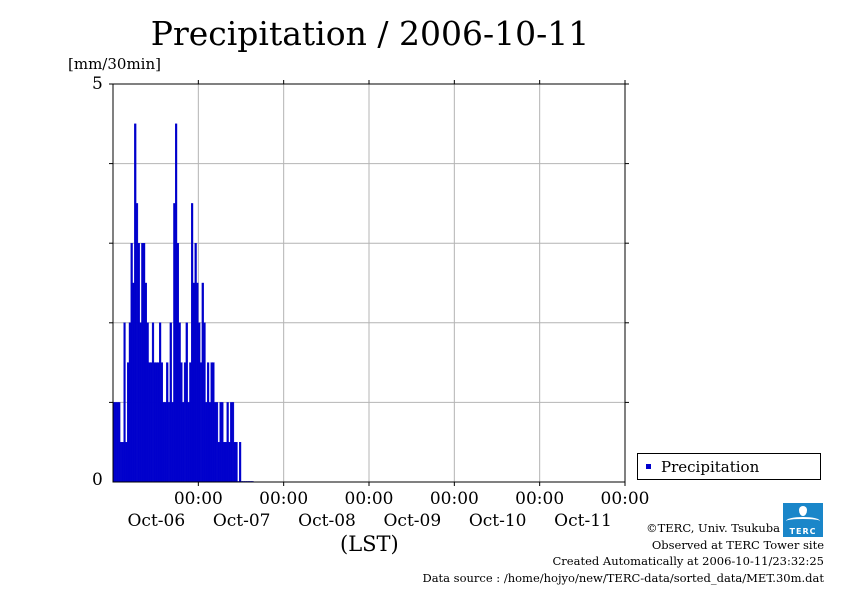 The width and height of the screenshot is (842, 595). Describe the element at coordinates (737, 544) in the screenshot. I see `observed-text: Observed at TERC Tower site` at that location.